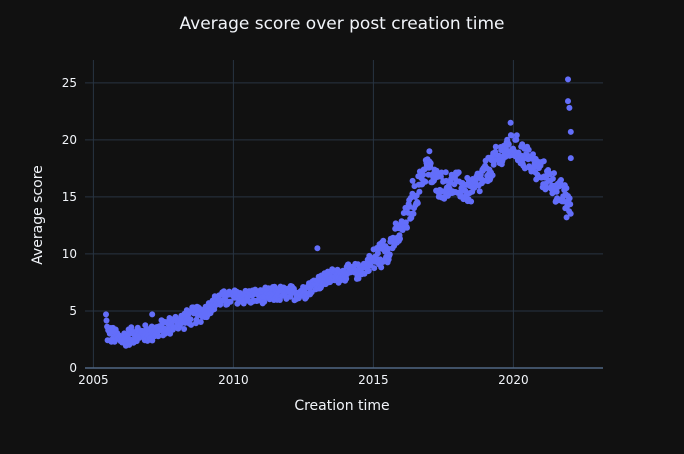 This screenshot has width=684, height=454. Describe the element at coordinates (373, 380) in the screenshot. I see `x-tick-label: 2015` at that location.